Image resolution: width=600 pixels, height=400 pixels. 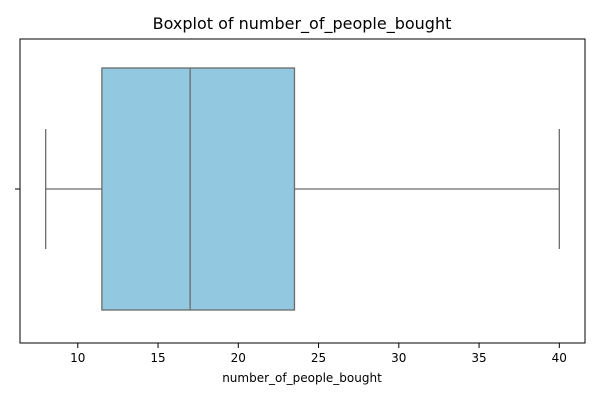 I want to click on x-axis-label: number_of_people_bought, so click(x=302, y=378).